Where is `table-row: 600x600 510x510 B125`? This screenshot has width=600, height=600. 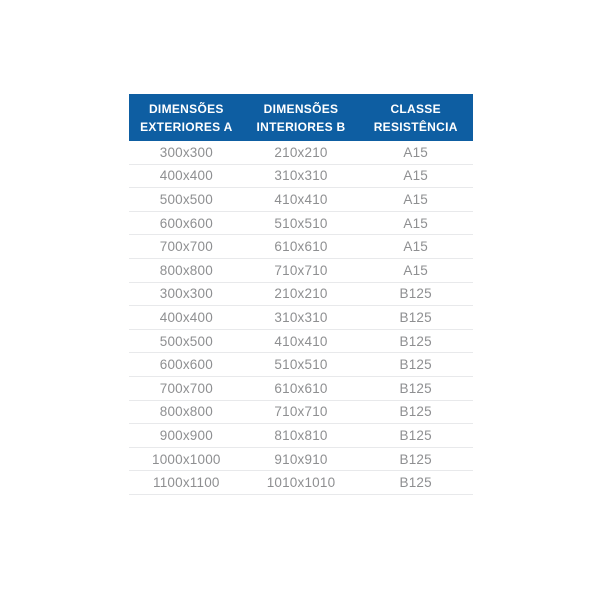 table-row: 600x600 510x510 B125 is located at coordinates (301, 365).